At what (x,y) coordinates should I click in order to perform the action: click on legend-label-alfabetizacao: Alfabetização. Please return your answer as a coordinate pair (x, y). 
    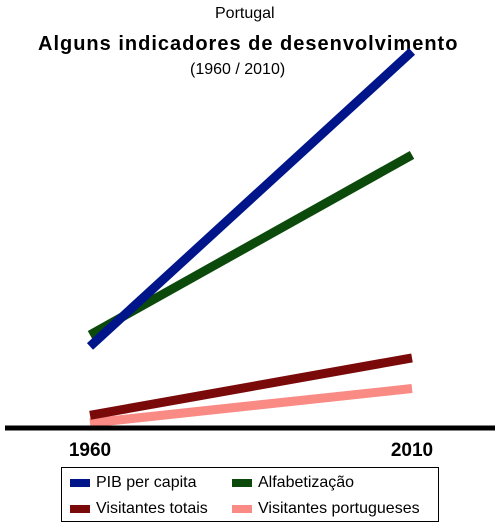
    Looking at the image, I should click on (306, 482).